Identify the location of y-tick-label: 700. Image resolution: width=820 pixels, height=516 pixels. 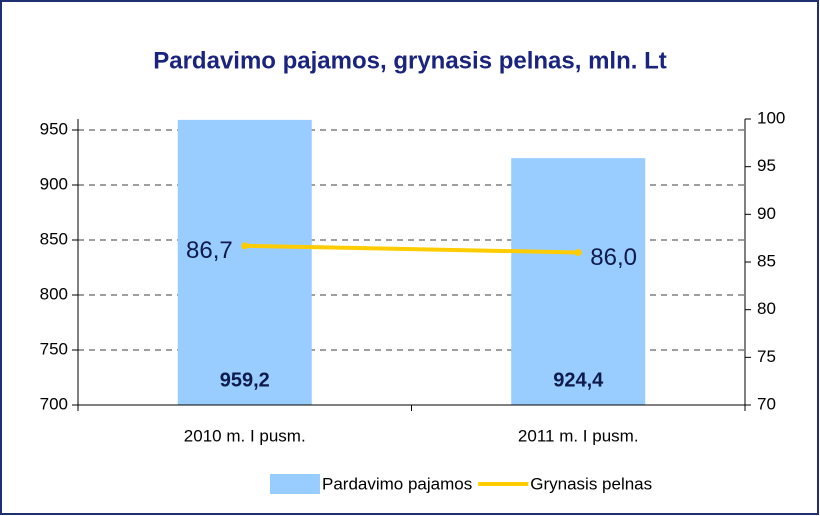
(54, 403).